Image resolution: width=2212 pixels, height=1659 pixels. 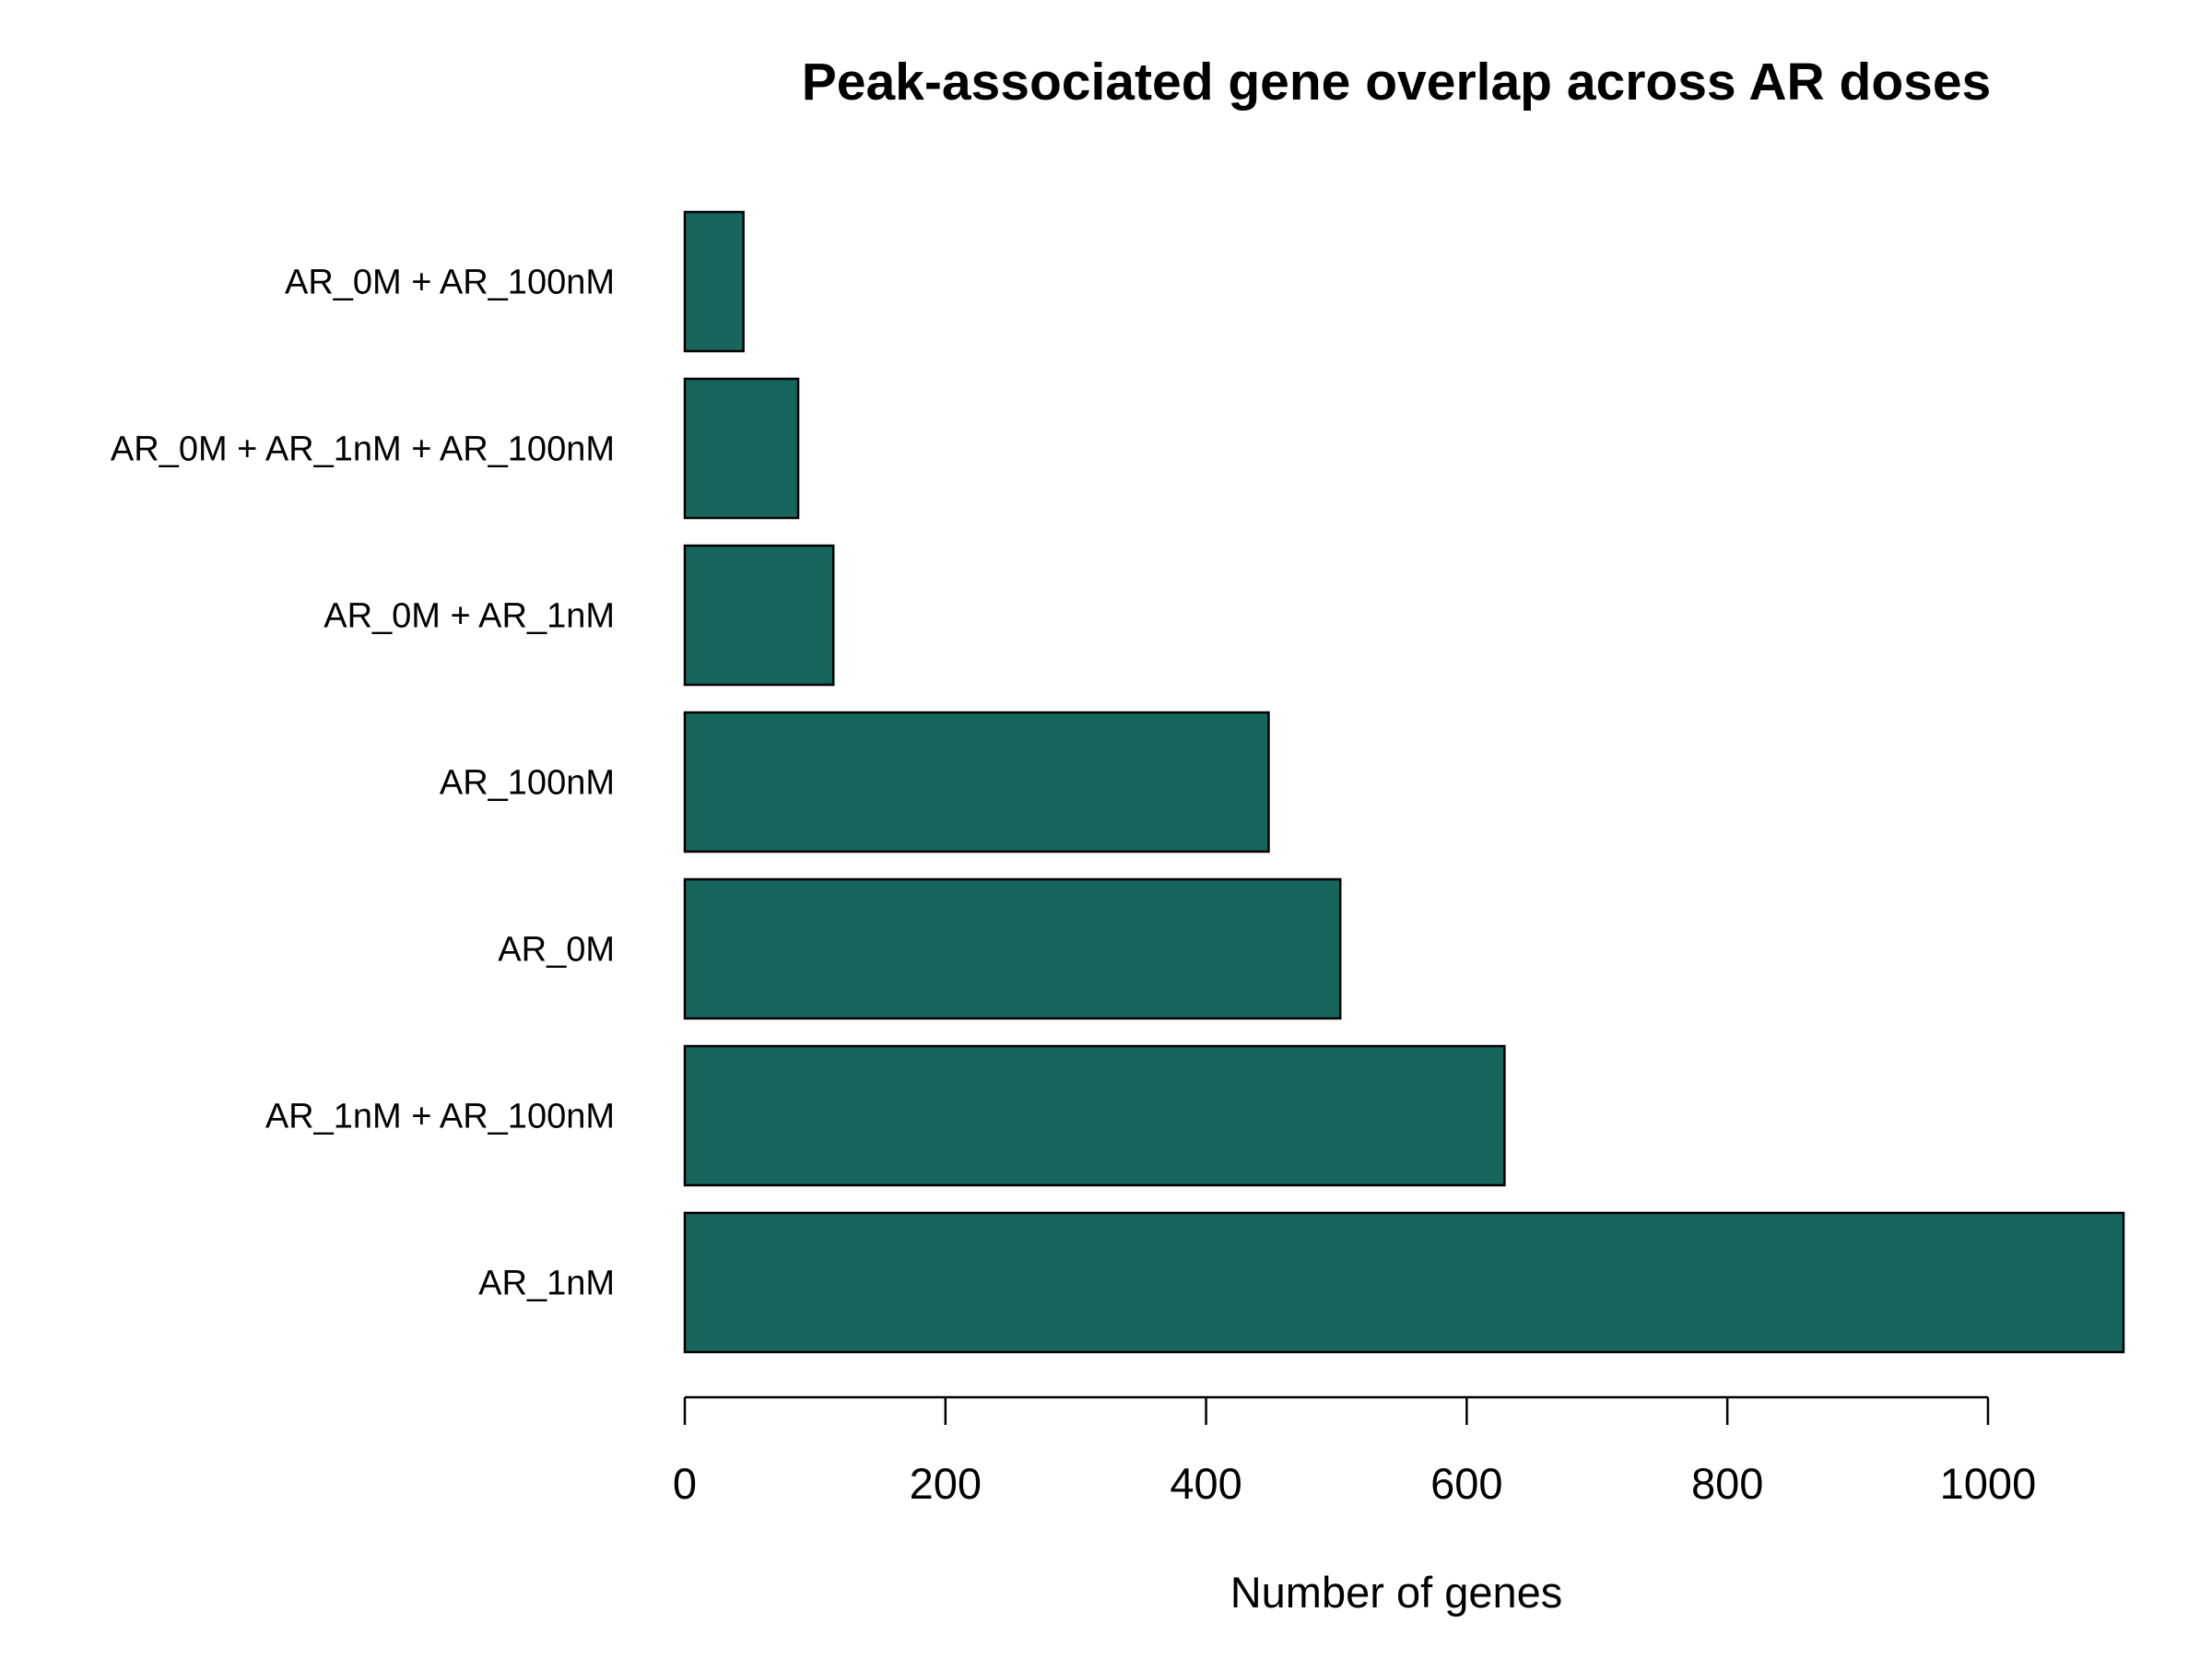 I want to click on x-tick-label: 0, so click(x=685, y=1483).